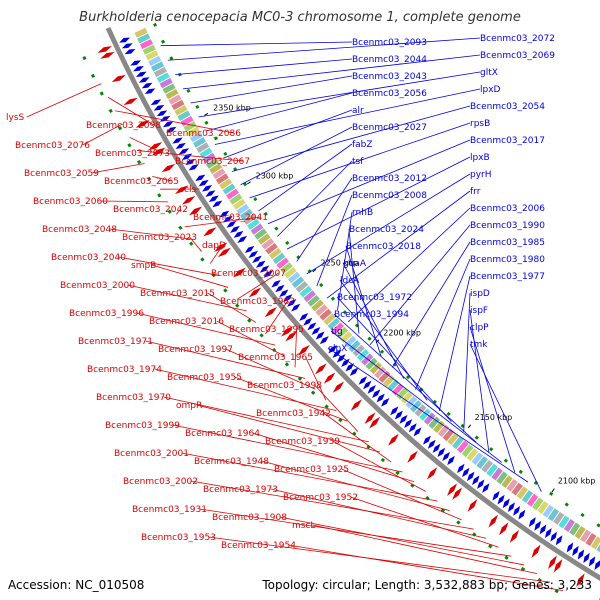 The height and width of the screenshot is (600, 600). I want to click on tick-mark, so click(249, 183).